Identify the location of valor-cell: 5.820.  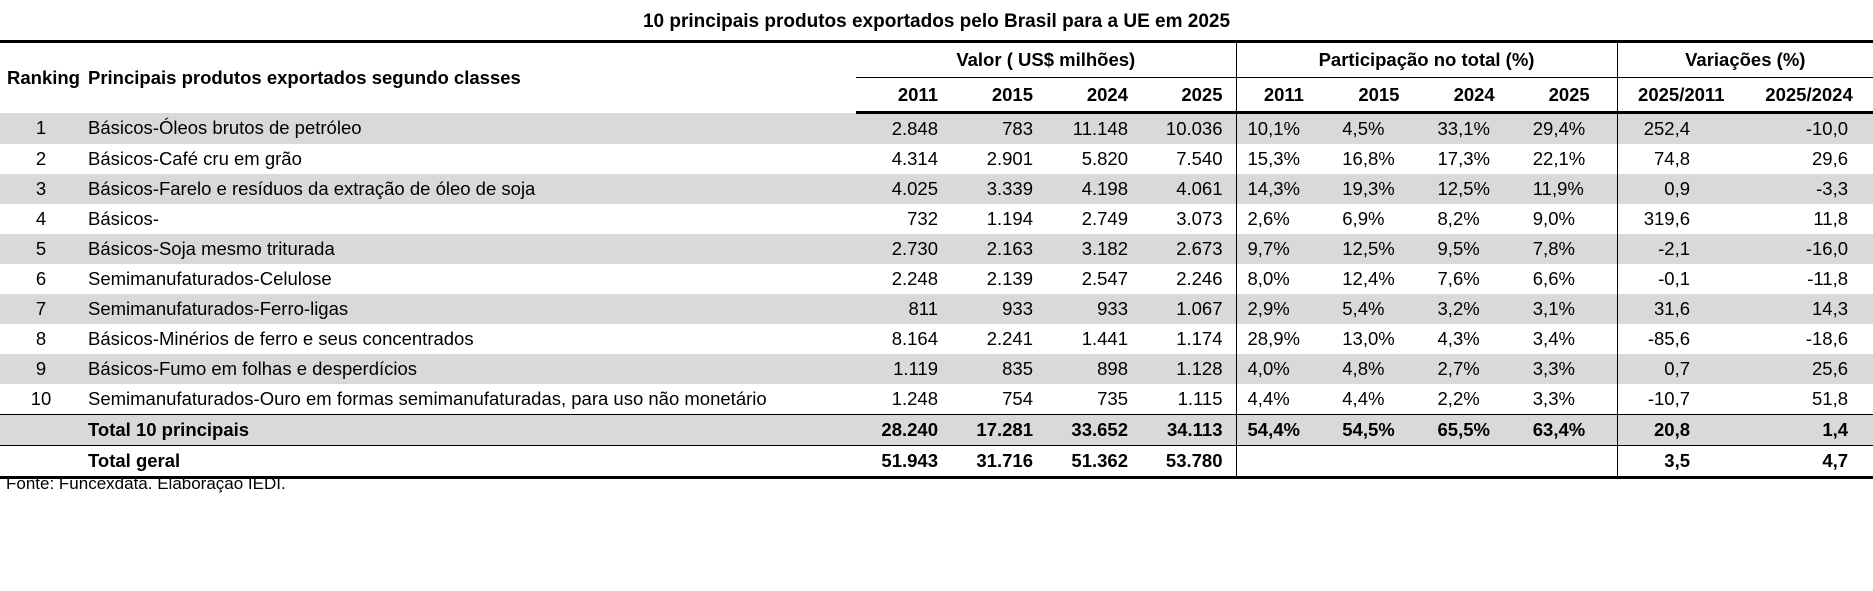
(1104, 158).